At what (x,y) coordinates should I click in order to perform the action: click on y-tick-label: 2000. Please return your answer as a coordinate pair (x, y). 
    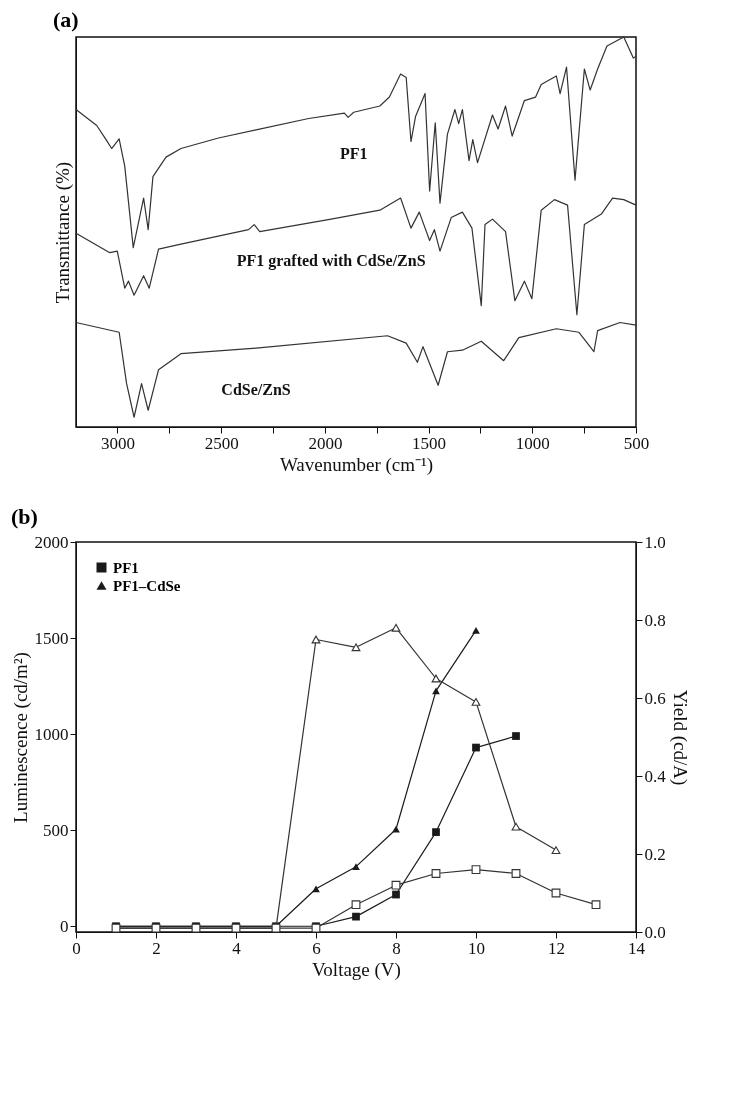
    Looking at the image, I should click on (51, 542).